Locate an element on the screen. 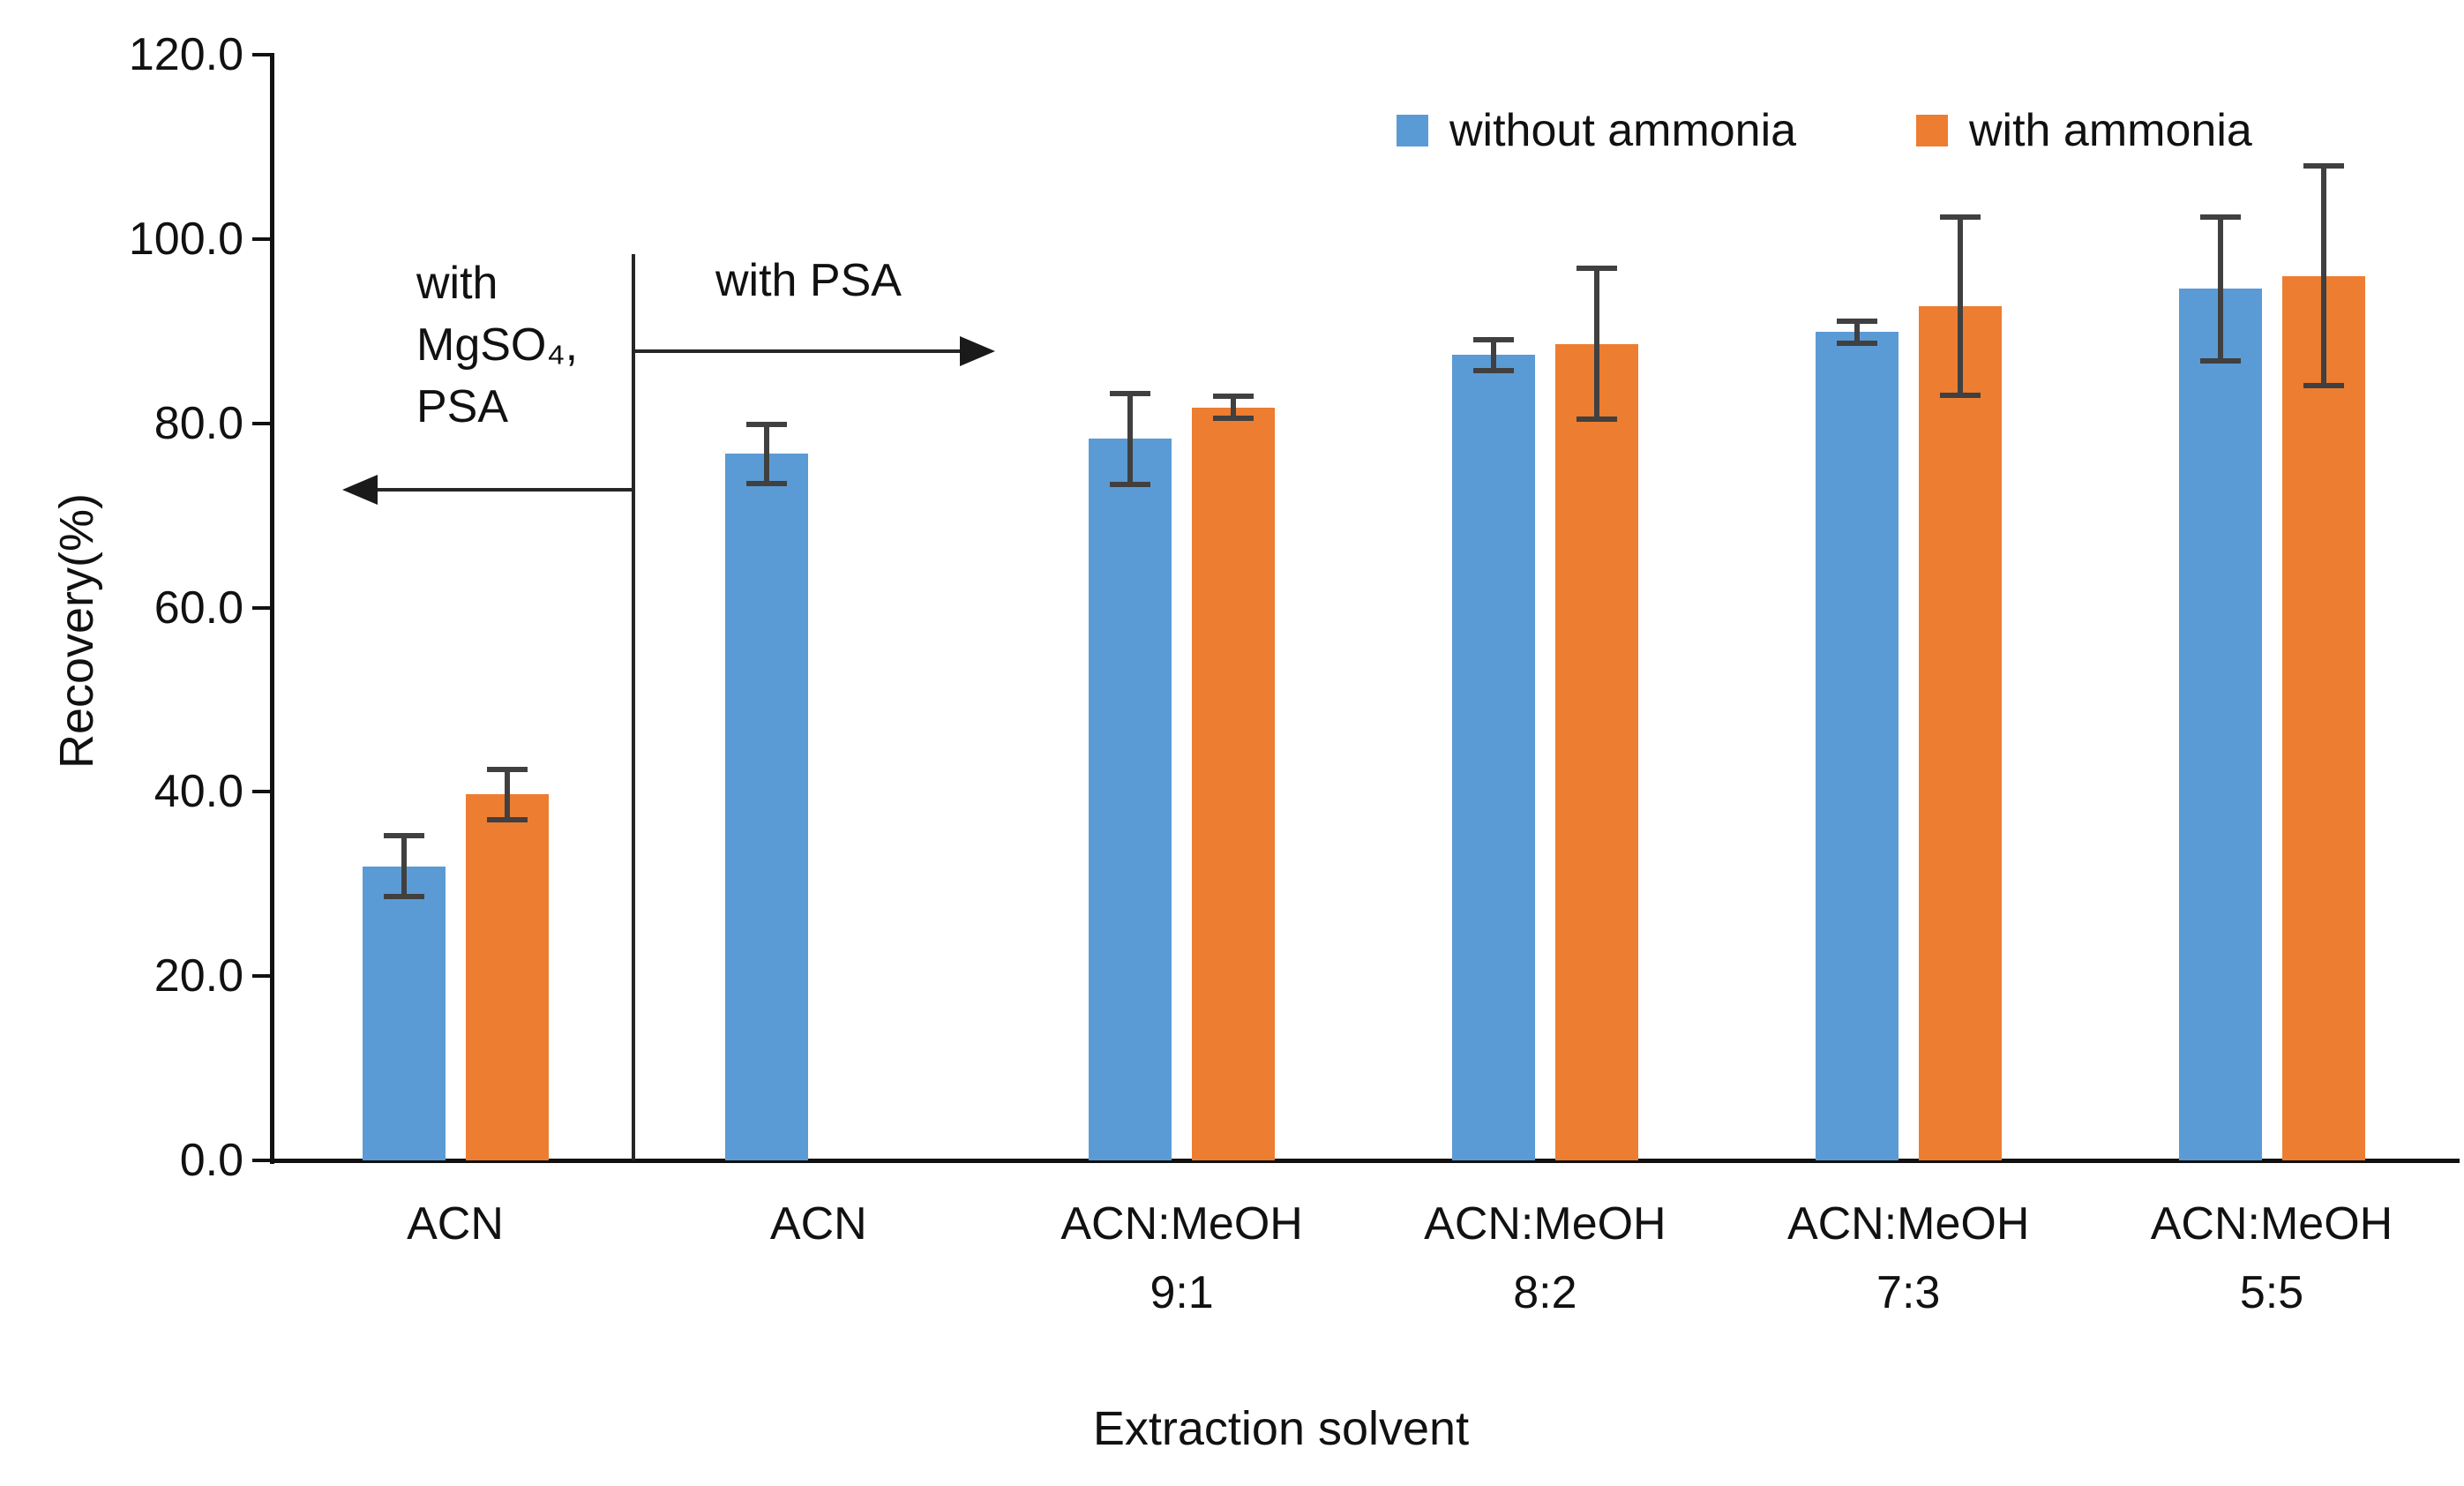 The width and height of the screenshot is (2464, 1486). legend-label: with ammonia is located at coordinates (2110, 130).